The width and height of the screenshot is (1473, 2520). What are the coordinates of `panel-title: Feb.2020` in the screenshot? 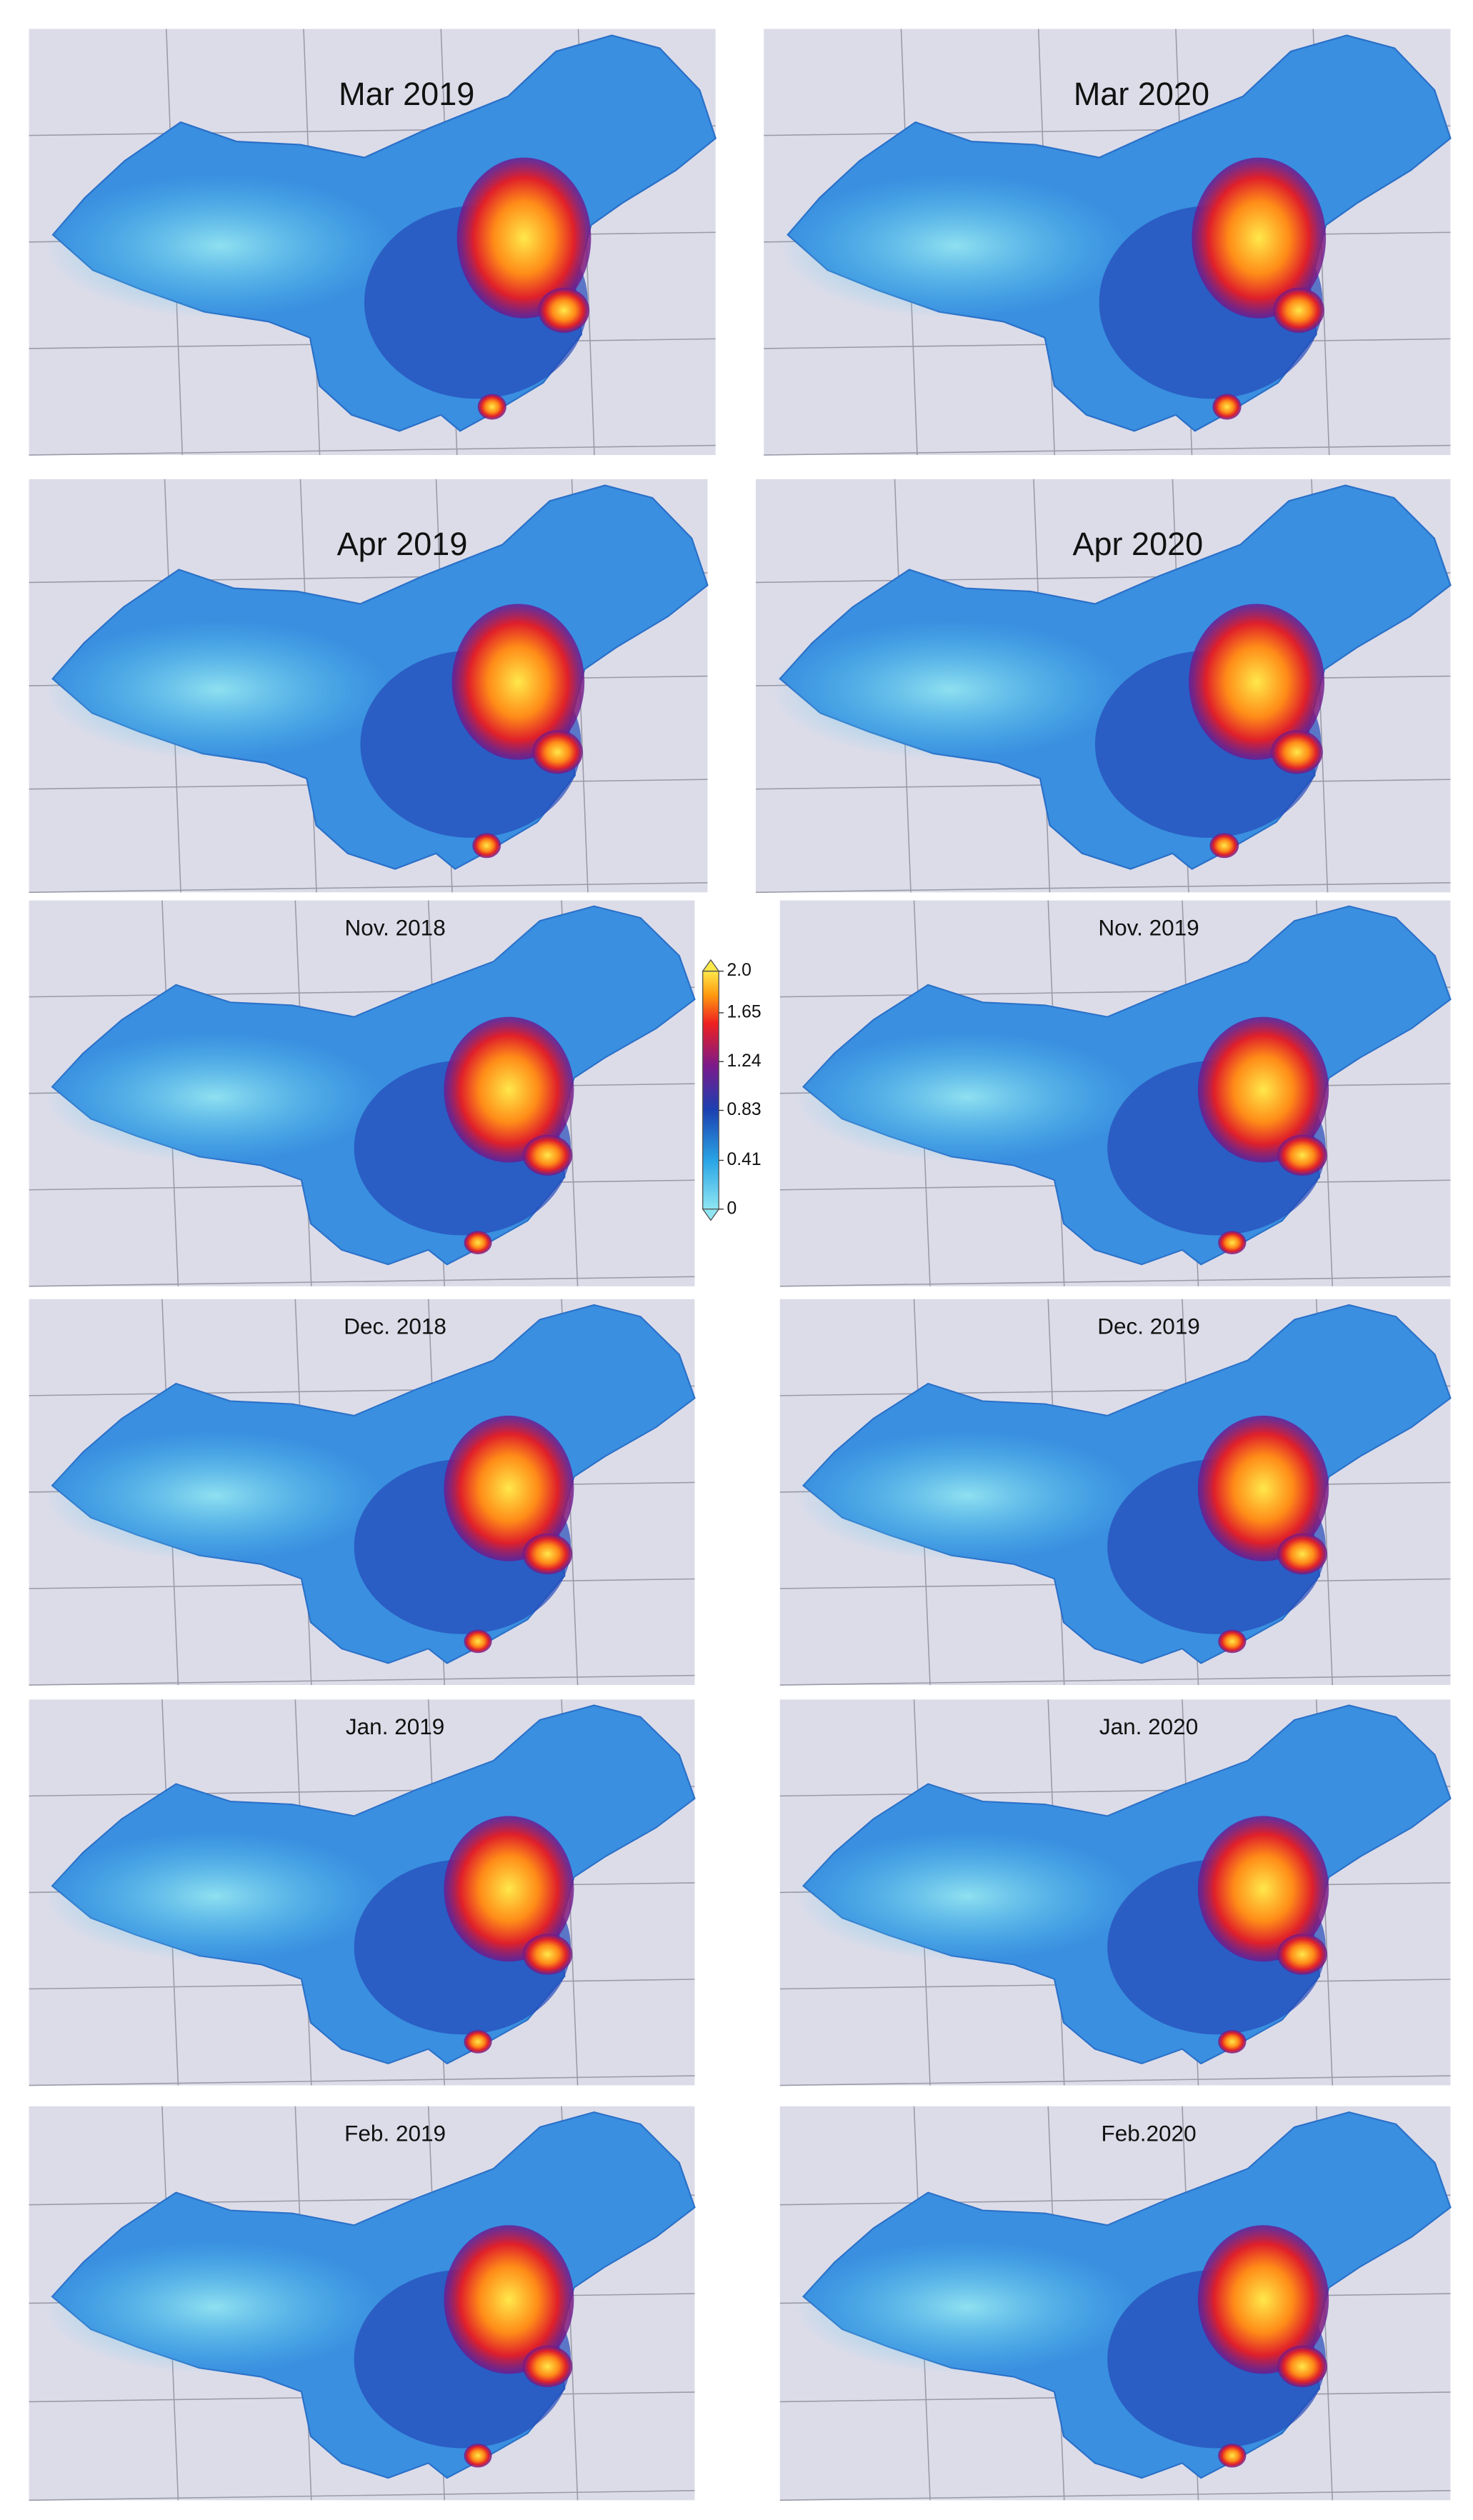 It's located at (1148, 2133).